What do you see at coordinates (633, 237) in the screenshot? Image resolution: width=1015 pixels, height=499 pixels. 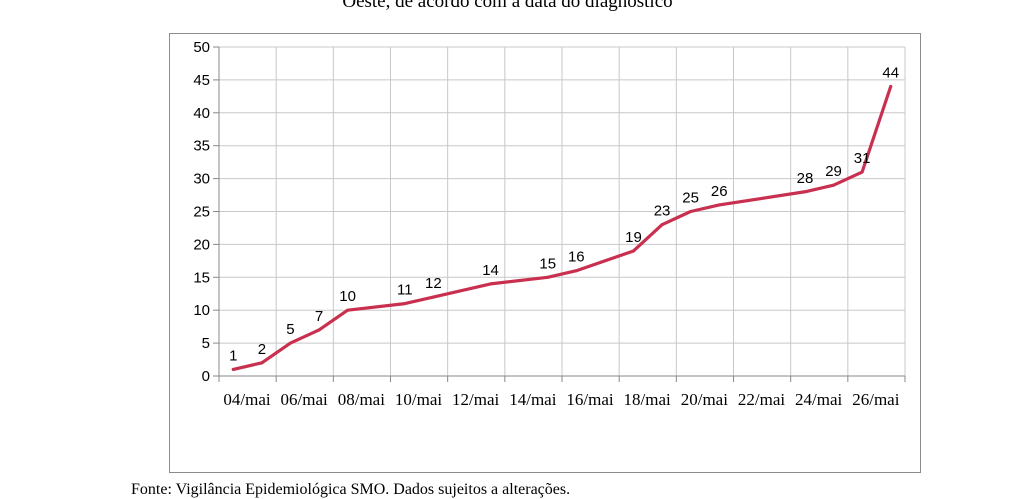 I see `data-label: 19` at bounding box center [633, 237].